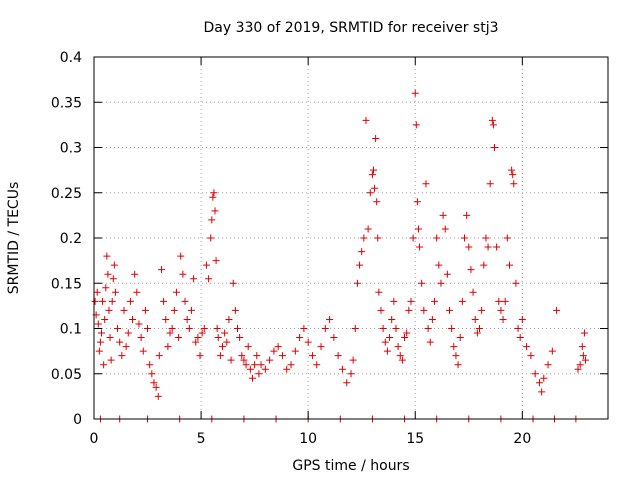 This screenshot has height=480, width=640. I want to click on y-tick-label: 0.4, so click(71, 58).